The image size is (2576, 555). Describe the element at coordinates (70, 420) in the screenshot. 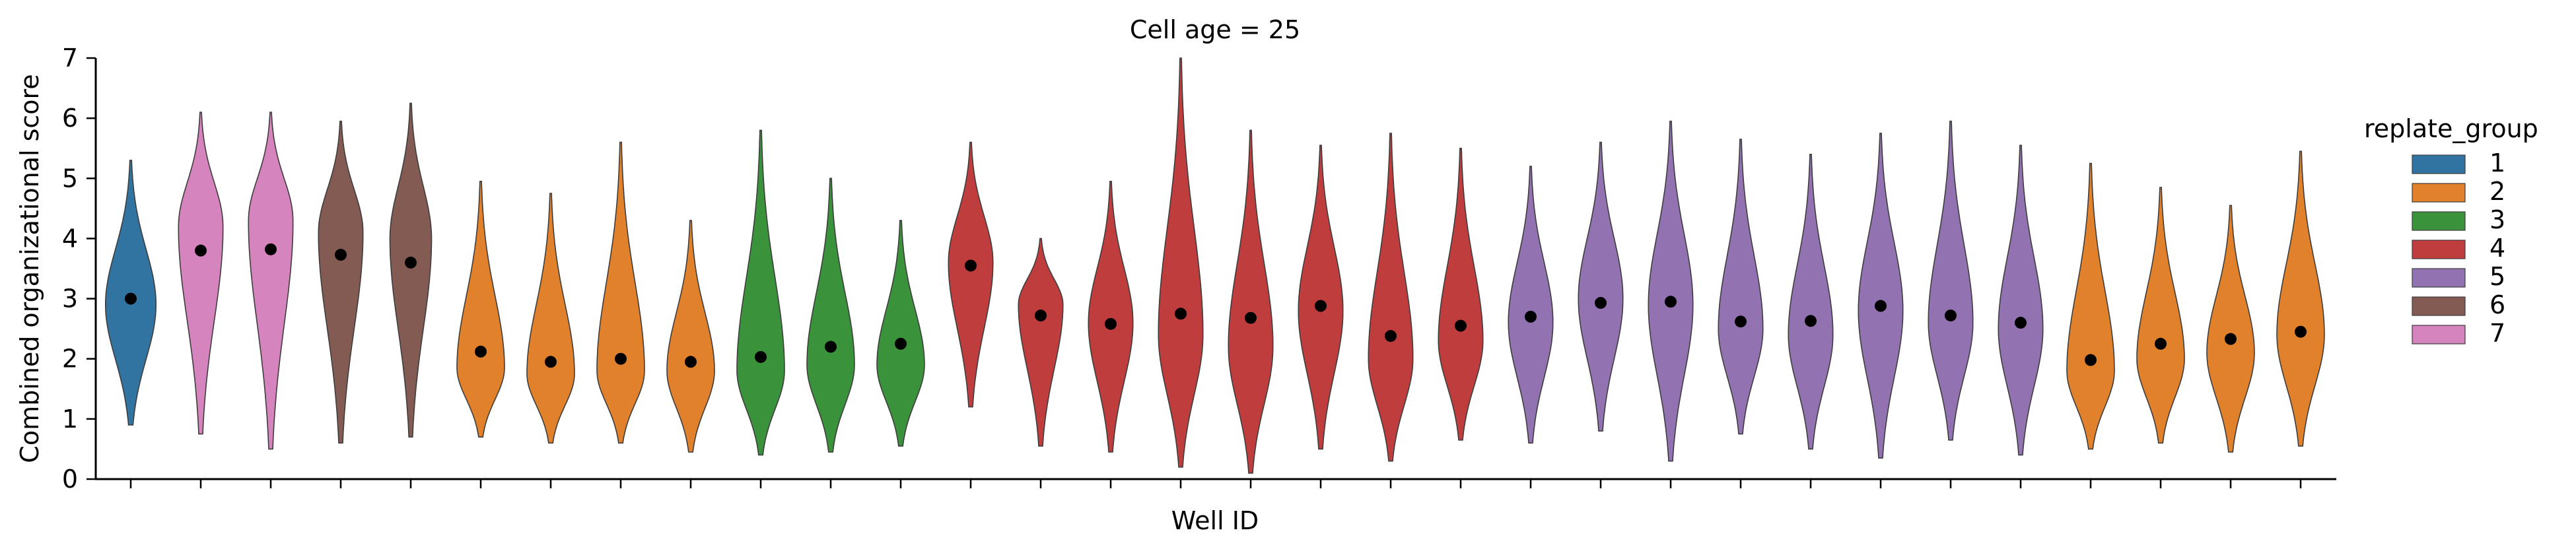

I see `y-tick-label: 1` at that location.